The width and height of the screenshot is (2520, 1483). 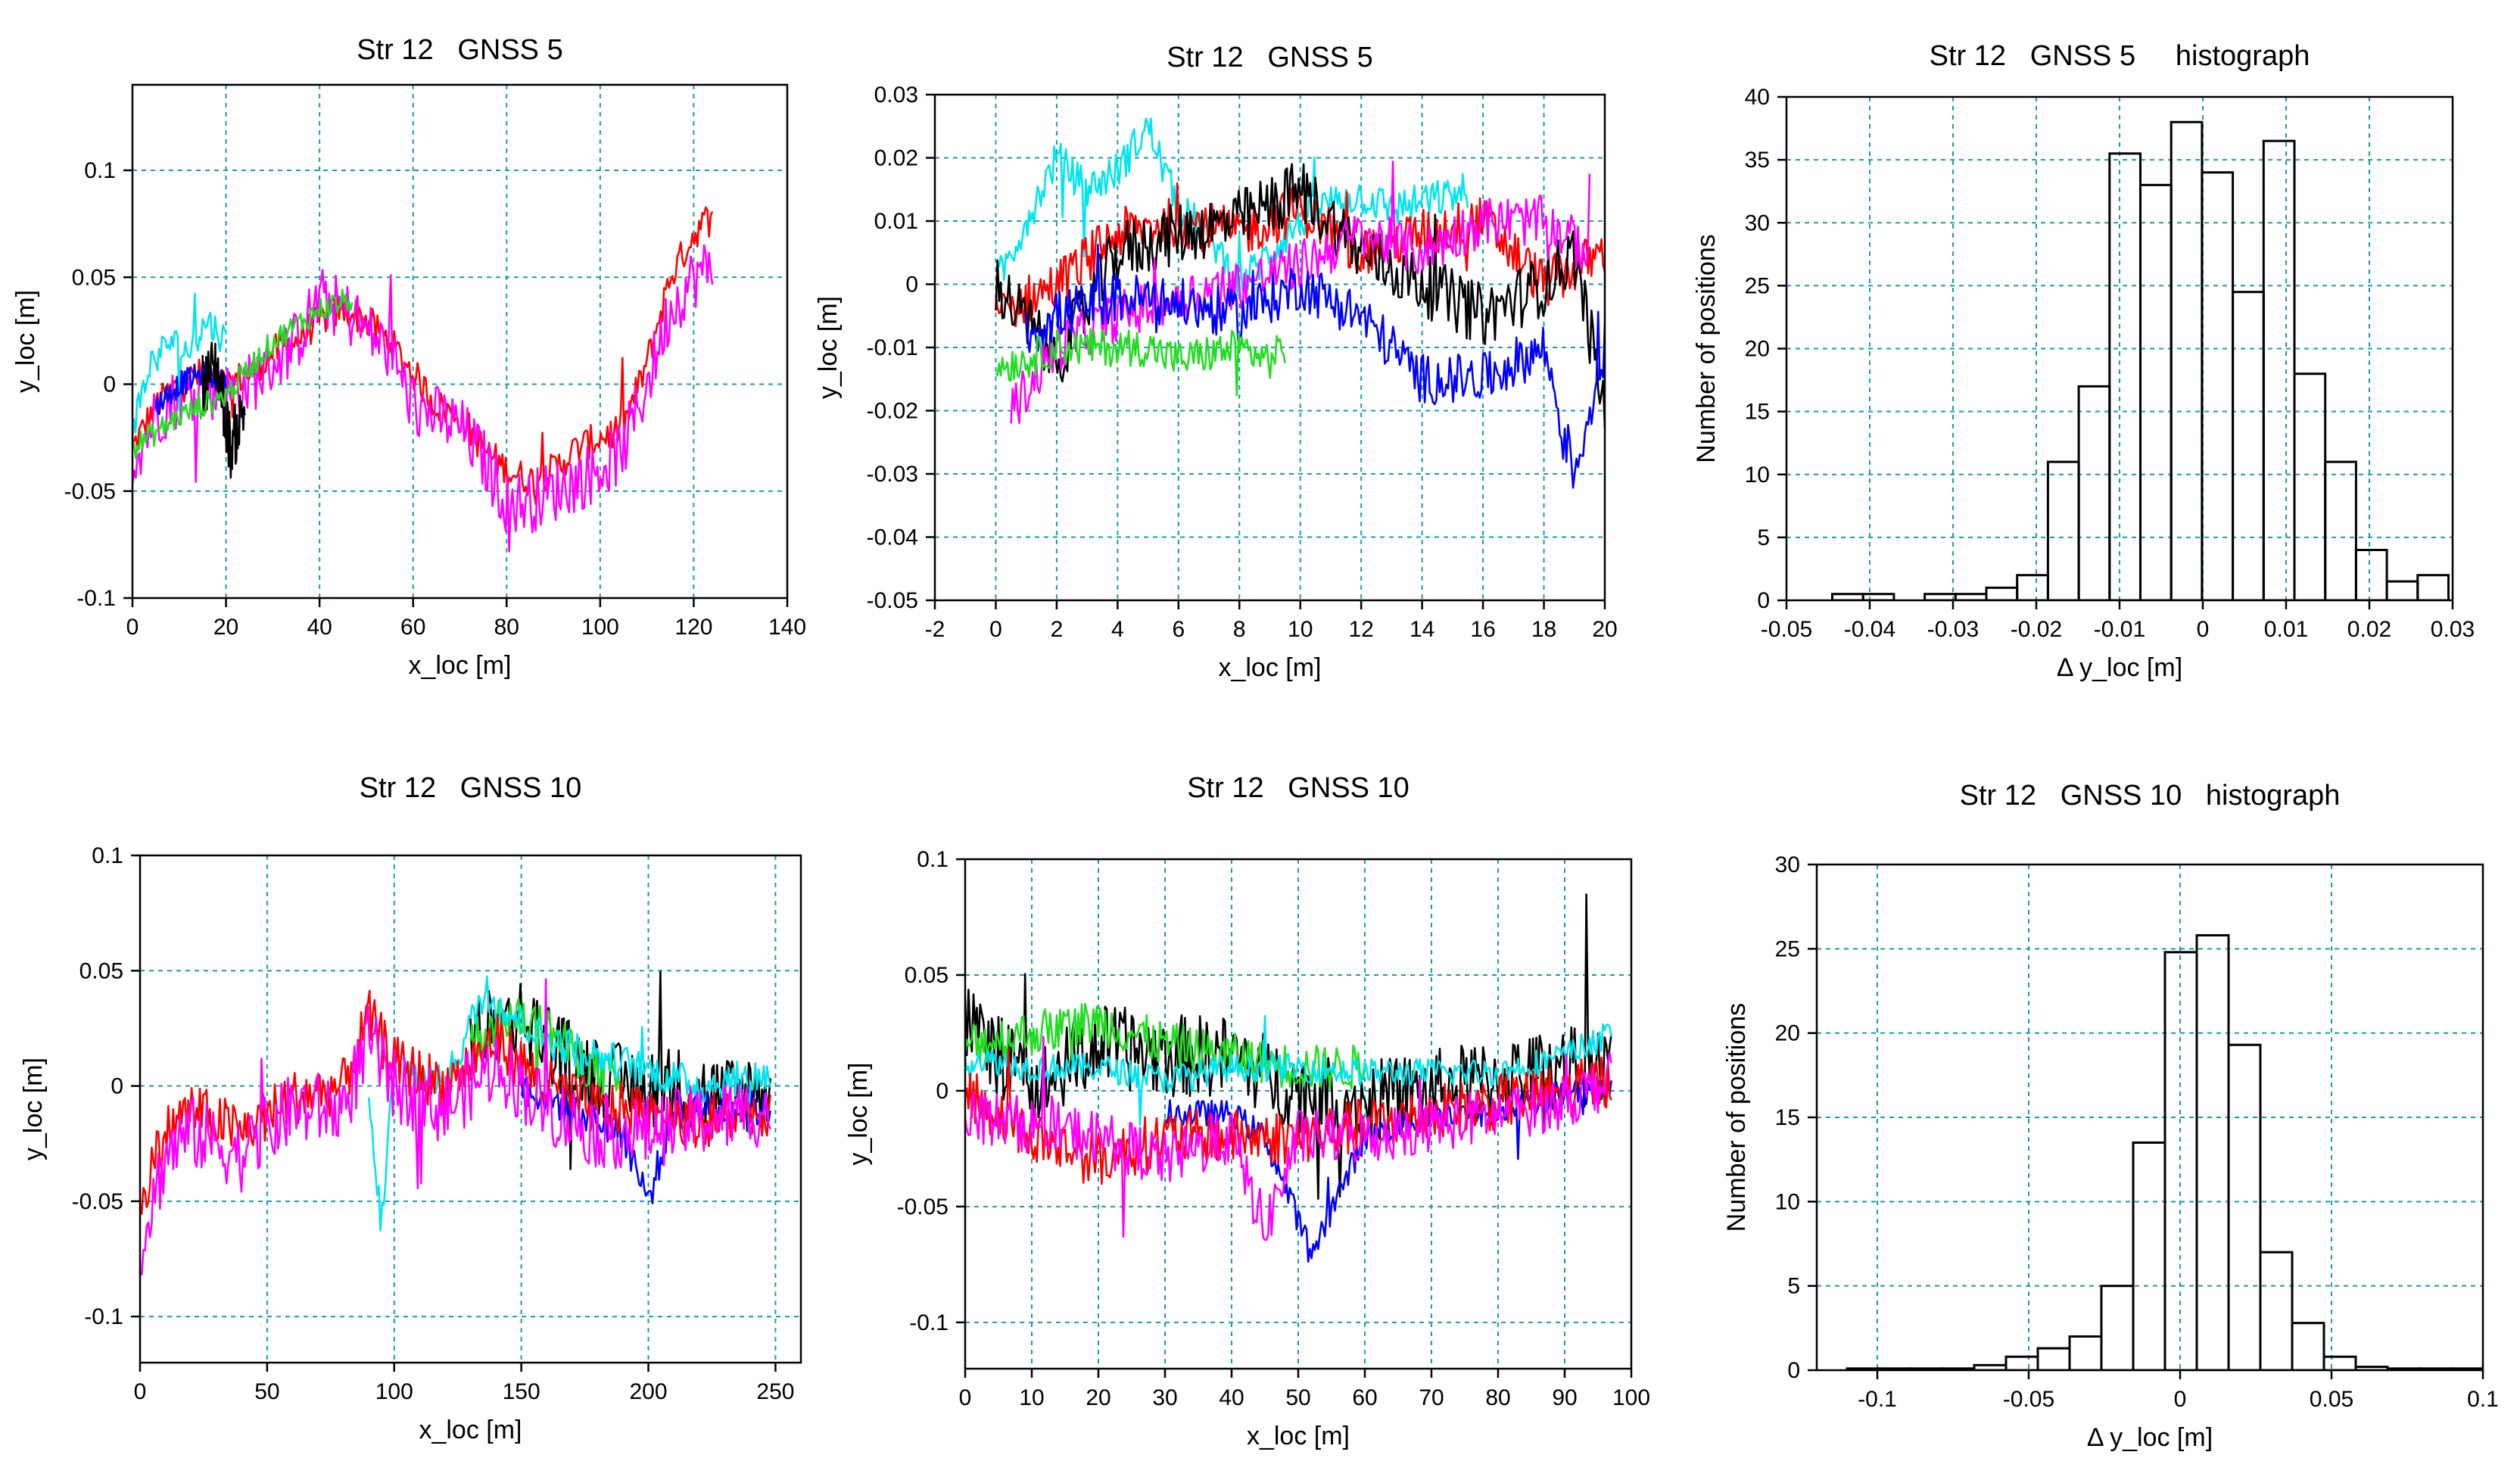 I want to click on y-tick-label: -0.1, so click(x=96, y=598).